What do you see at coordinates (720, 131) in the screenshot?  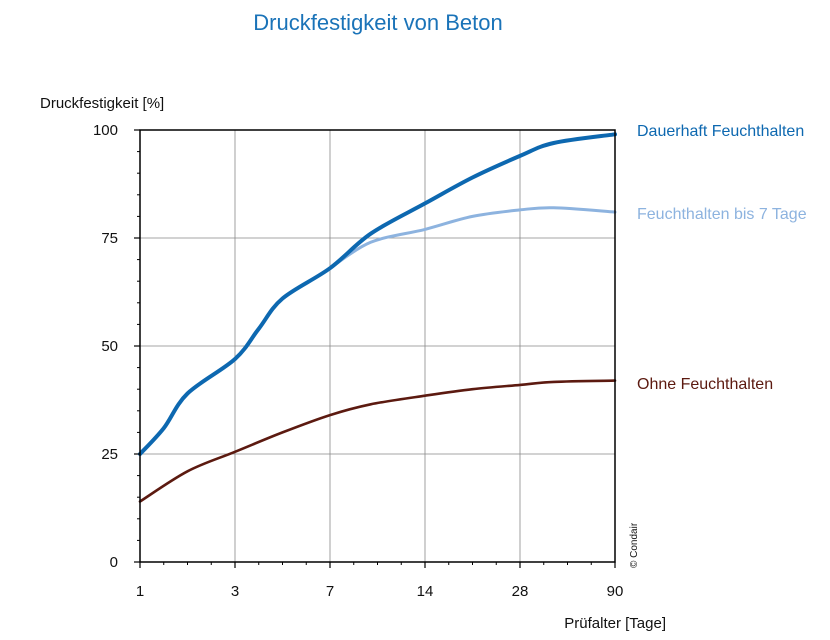 I see `legend-label-0: Dauerhaft Feuchthalten` at bounding box center [720, 131].